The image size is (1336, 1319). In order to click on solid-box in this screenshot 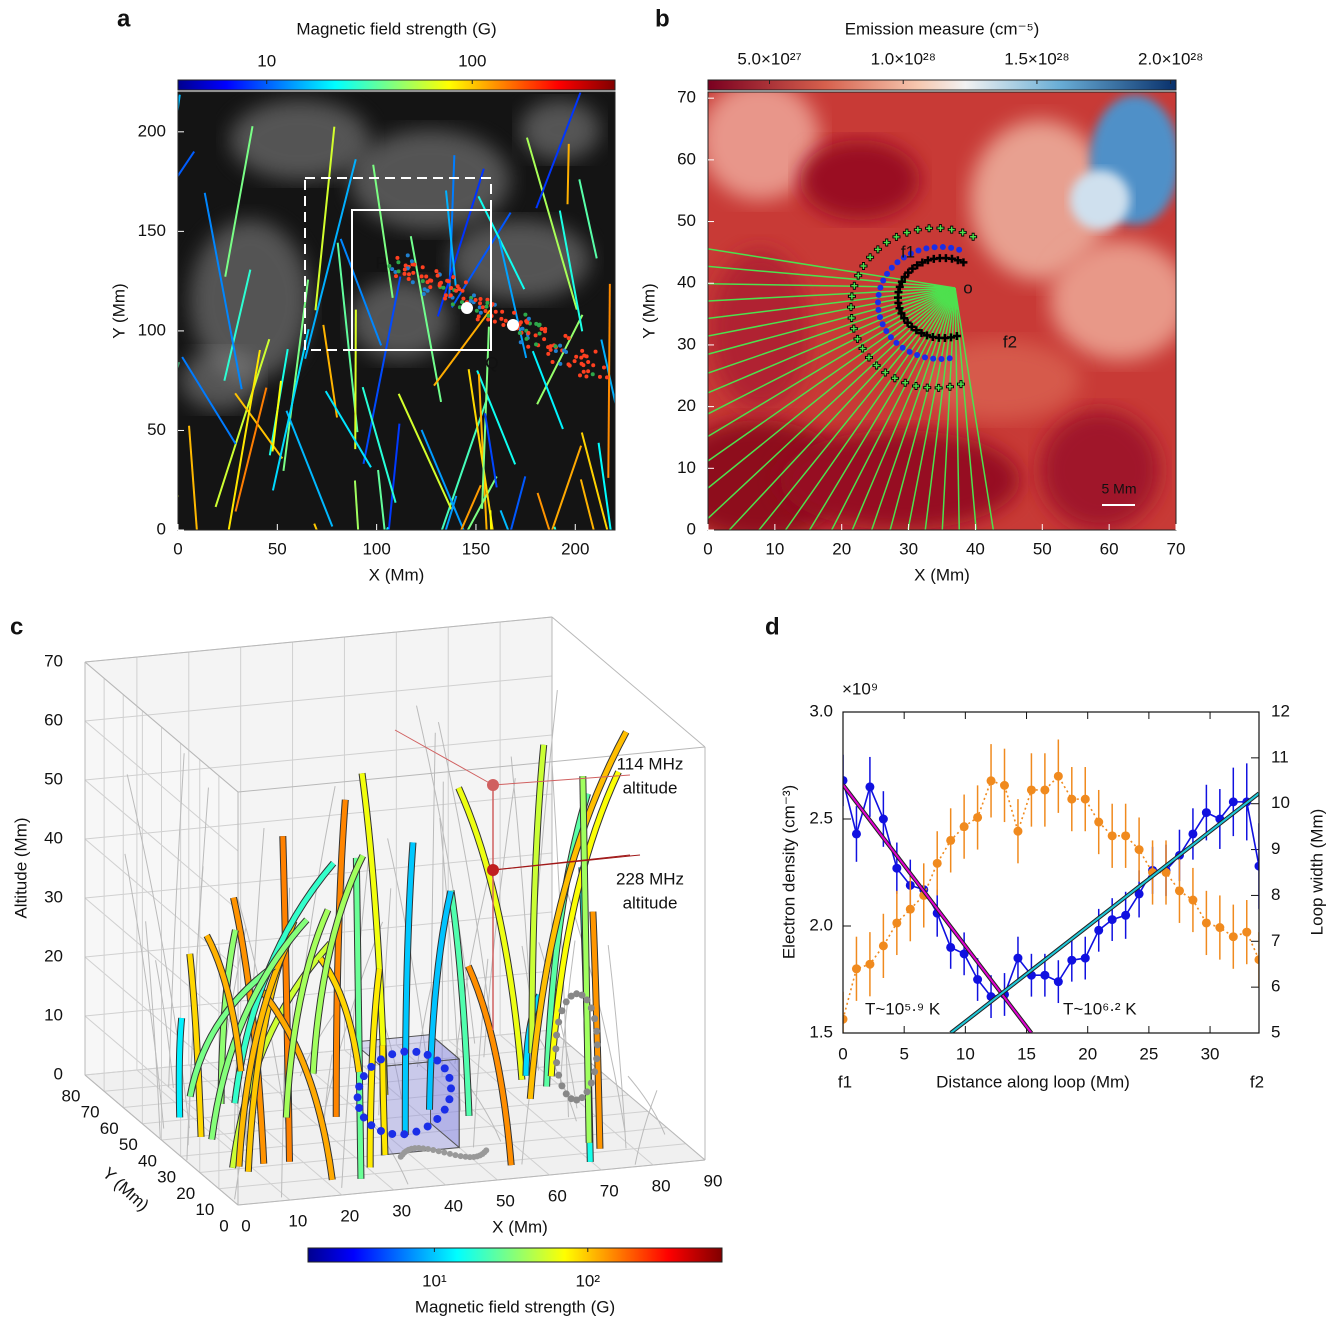, I will do `click(421, 280)`.